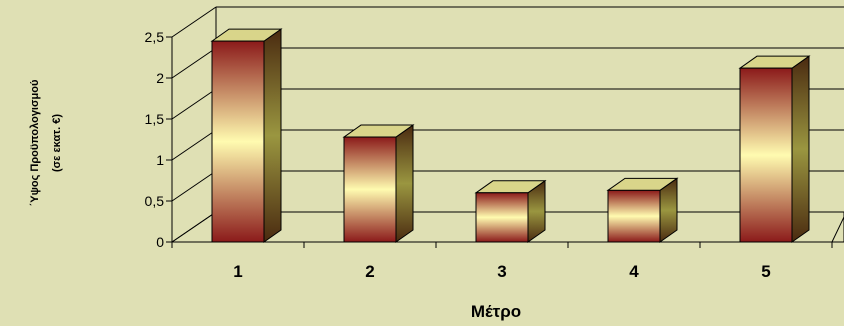  I want to click on y-tick-label: 0,5, so click(155, 201).